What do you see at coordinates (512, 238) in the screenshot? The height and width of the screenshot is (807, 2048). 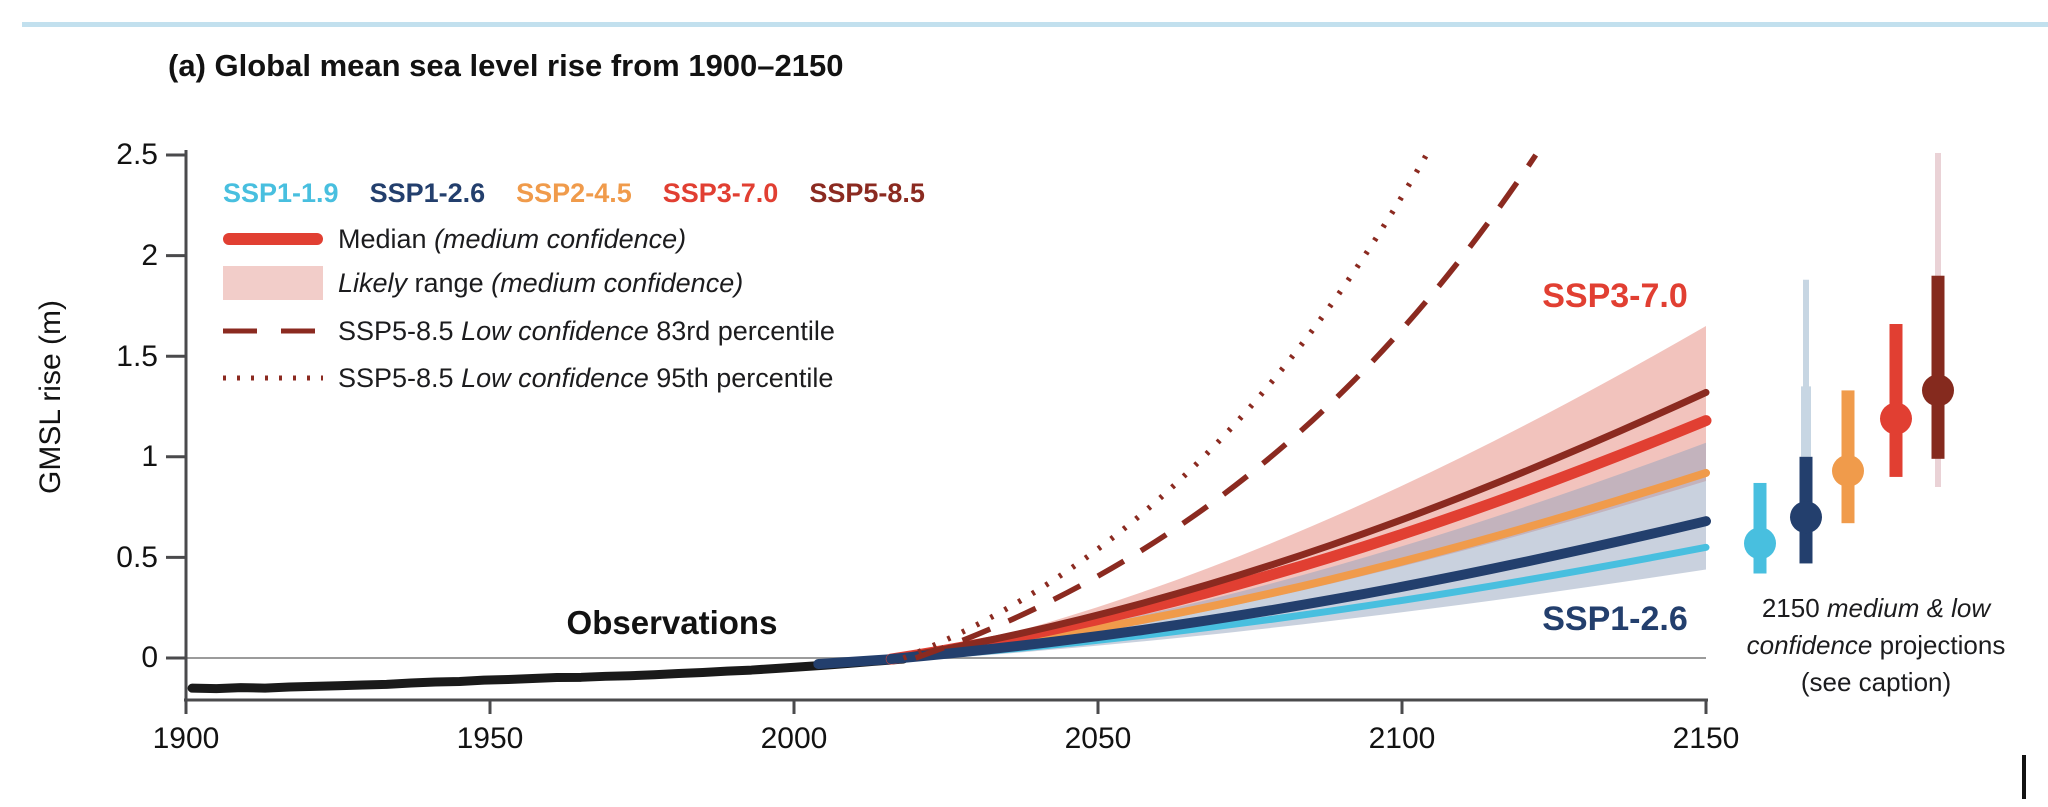 I see `legend-median-label: Median (medium confidence)` at bounding box center [512, 238].